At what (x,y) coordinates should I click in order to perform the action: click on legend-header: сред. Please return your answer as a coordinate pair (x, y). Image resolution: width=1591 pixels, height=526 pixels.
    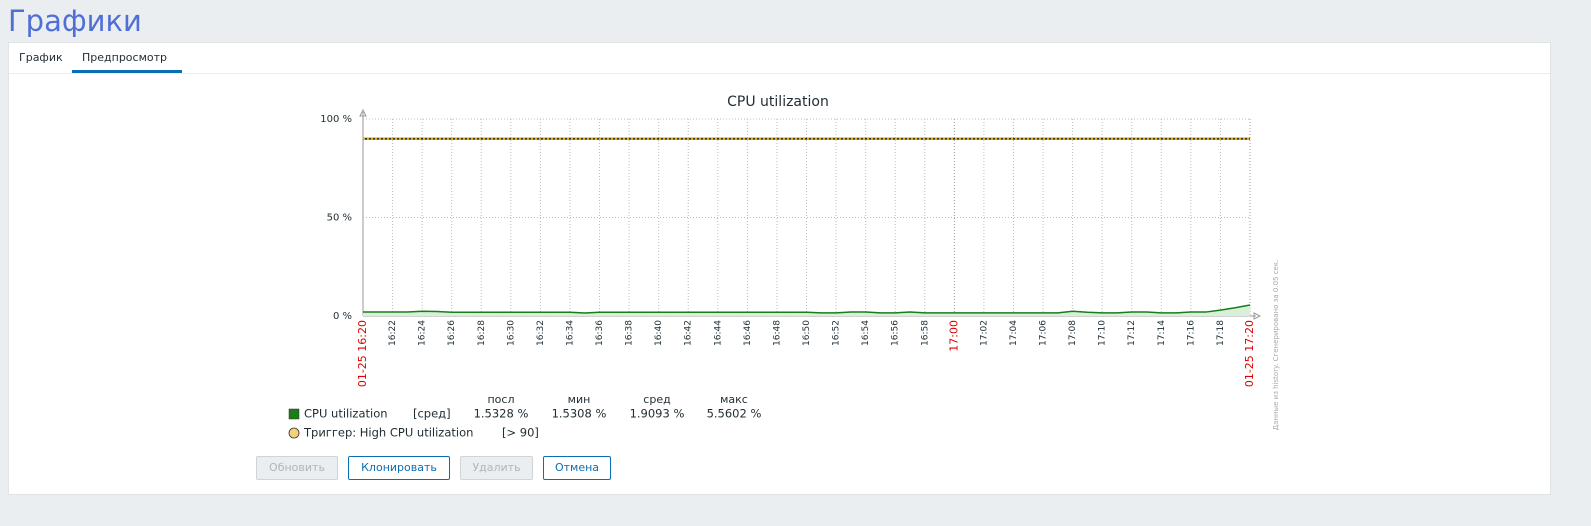
    Looking at the image, I should click on (657, 399).